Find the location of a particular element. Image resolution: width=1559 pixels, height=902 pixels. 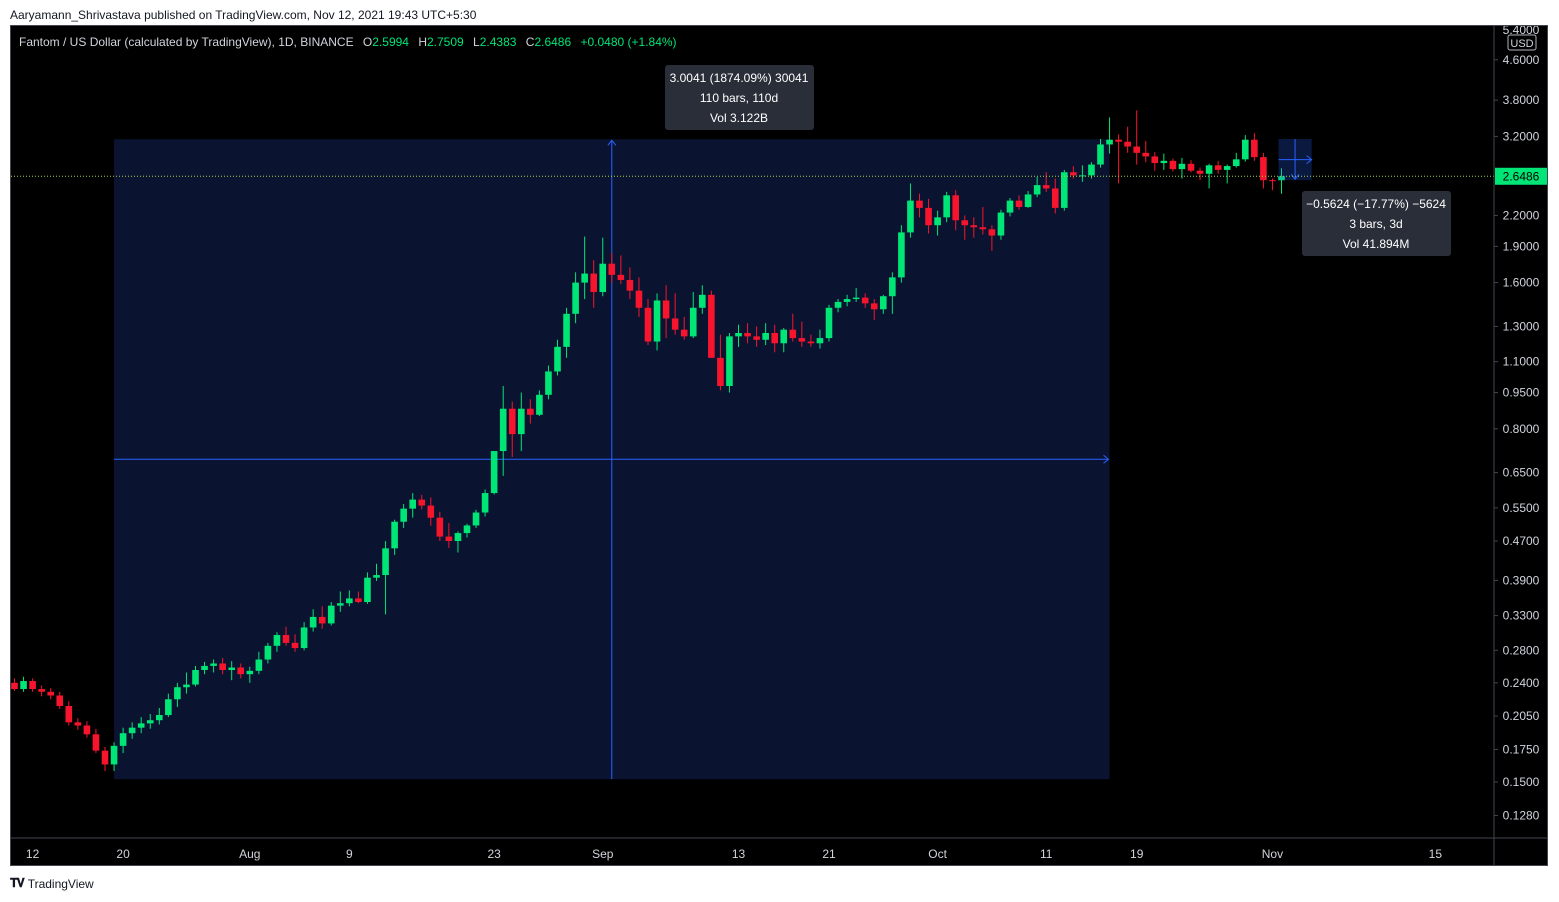

price-tick-label: 0.8000 is located at coordinates (1521, 429).